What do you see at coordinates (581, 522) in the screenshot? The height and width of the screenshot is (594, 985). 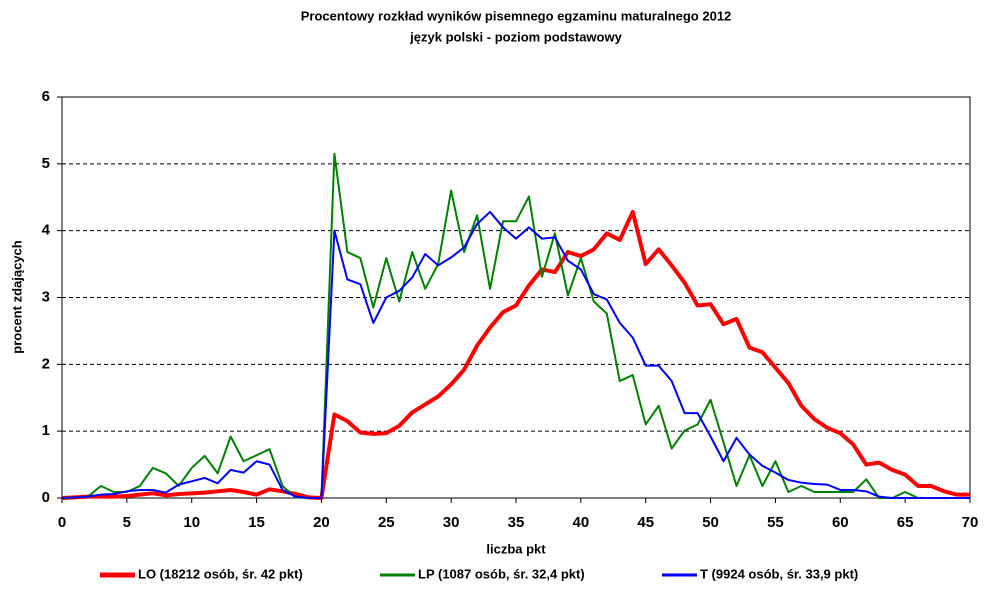 I see `x-tick-label: 40` at bounding box center [581, 522].